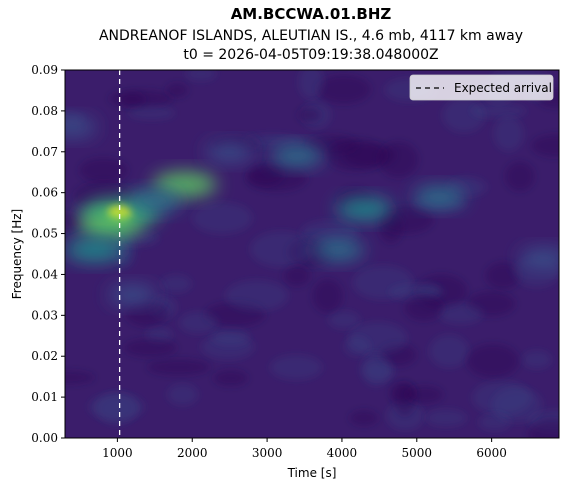 This screenshot has width=573, height=491. What do you see at coordinates (44, 111) in the screenshot?
I see `y-tick-label: 0.08` at bounding box center [44, 111].